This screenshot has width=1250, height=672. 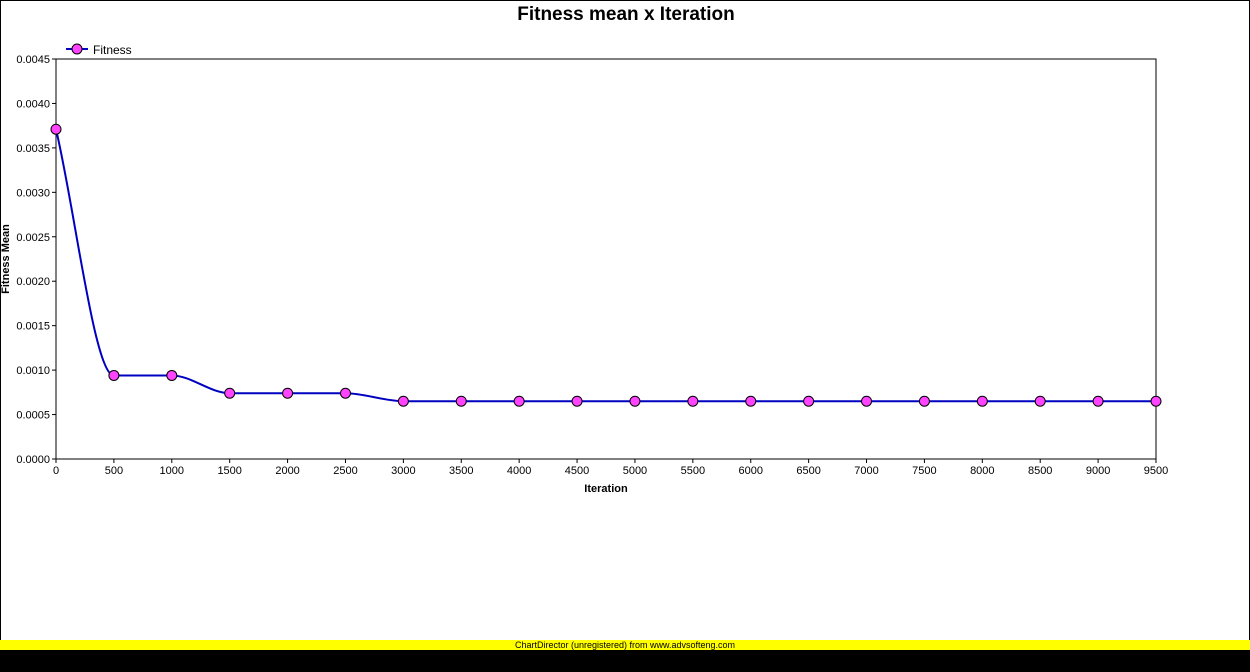 I want to click on legend: Fitness, so click(x=99, y=50).